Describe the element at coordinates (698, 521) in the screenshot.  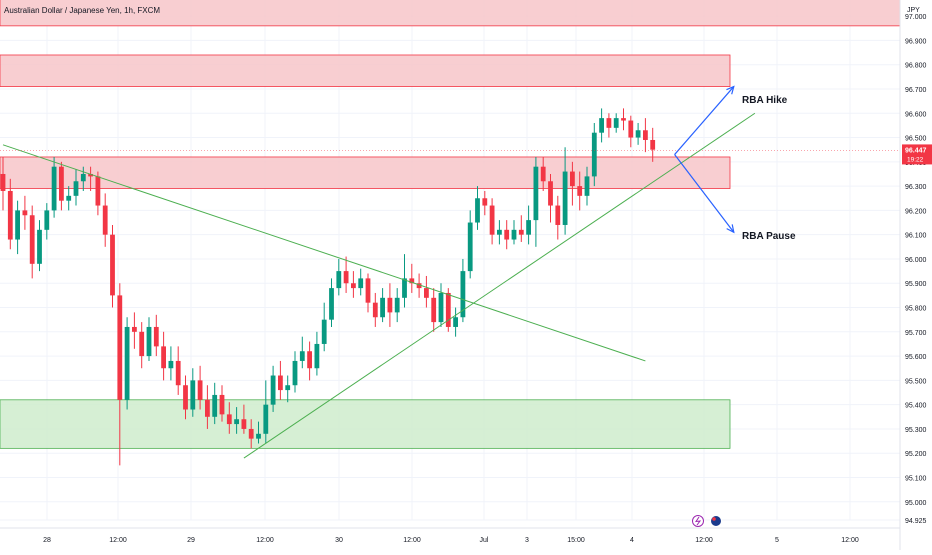
I see `lightning-event-icon` at that location.